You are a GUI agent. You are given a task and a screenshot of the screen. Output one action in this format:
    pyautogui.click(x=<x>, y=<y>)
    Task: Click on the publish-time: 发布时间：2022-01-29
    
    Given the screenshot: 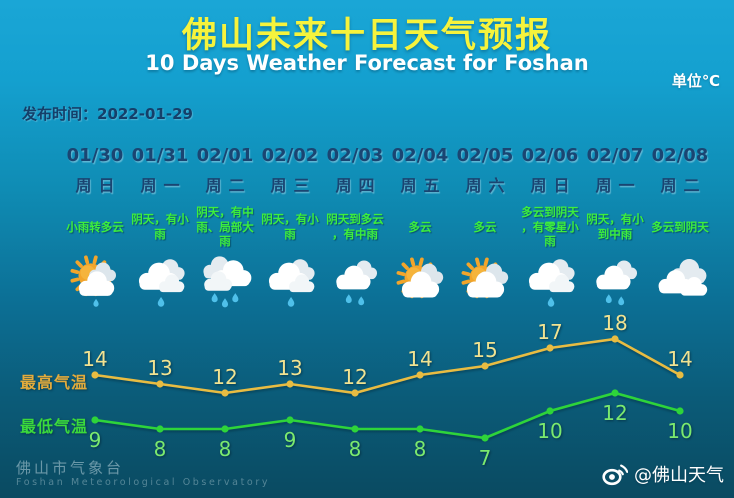 What is the action you would take?
    pyautogui.click(x=107, y=114)
    